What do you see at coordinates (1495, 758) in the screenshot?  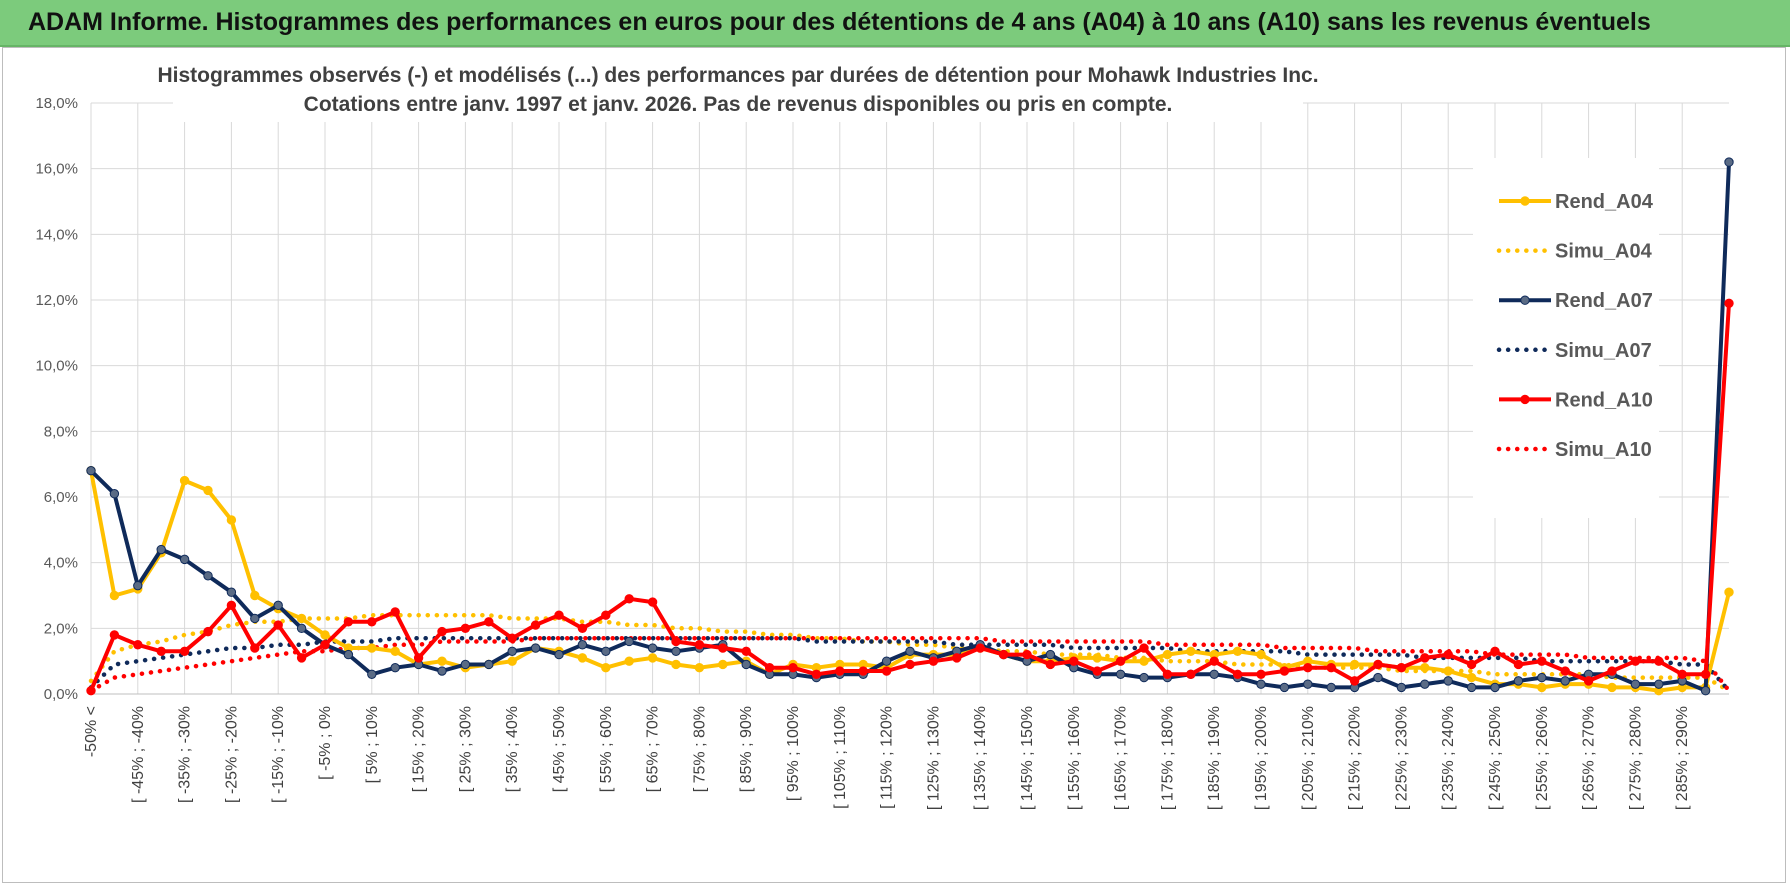 I see `x-tick-label: [ 245% ; 250%` at bounding box center [1495, 758].